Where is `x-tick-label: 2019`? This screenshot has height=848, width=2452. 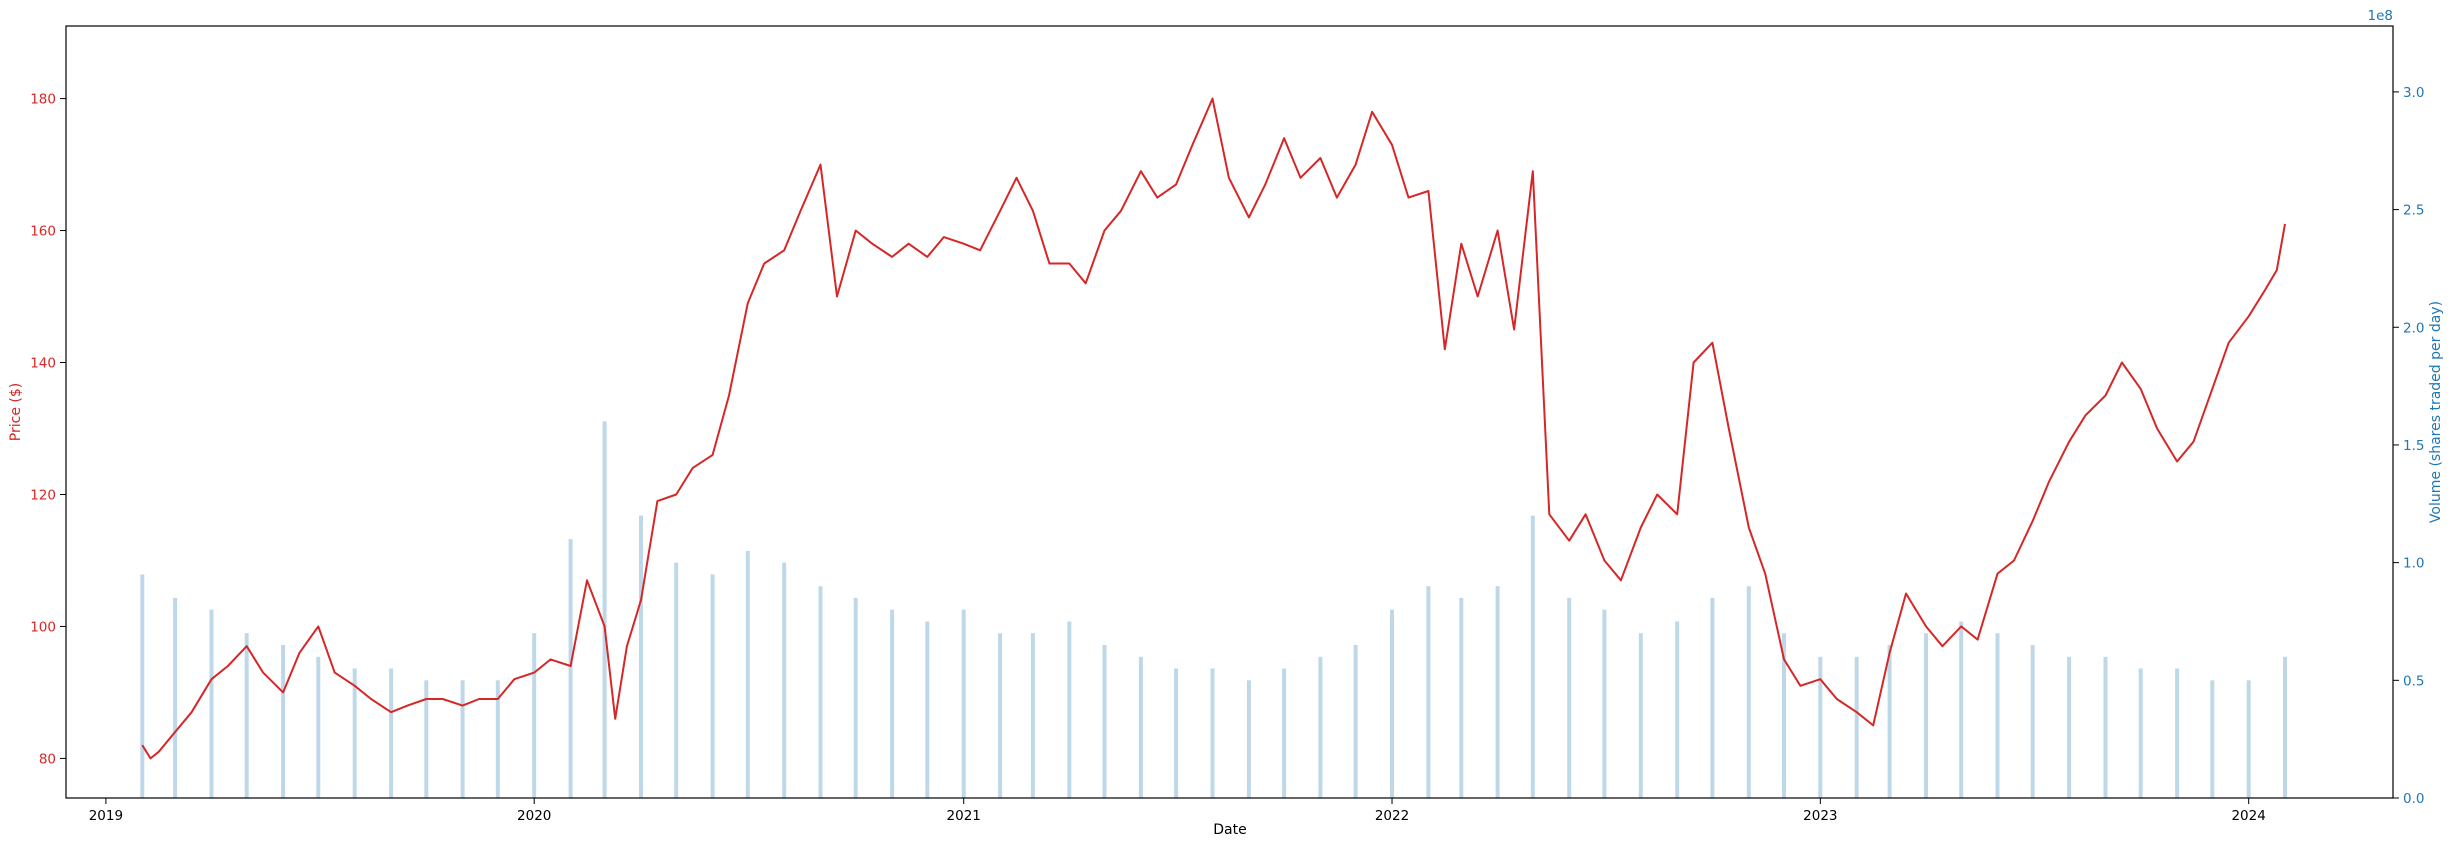
x-tick-label: 2019 is located at coordinates (106, 816).